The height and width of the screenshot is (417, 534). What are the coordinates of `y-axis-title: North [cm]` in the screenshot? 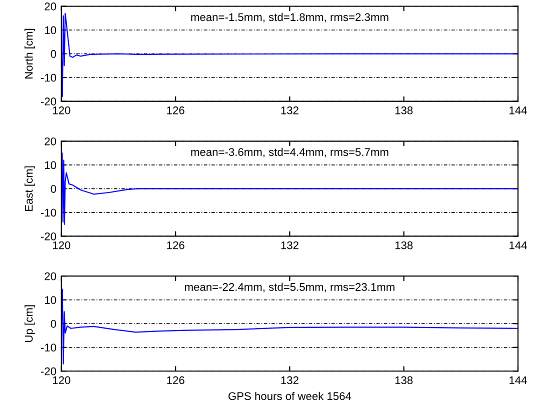 It's located at (29, 53).